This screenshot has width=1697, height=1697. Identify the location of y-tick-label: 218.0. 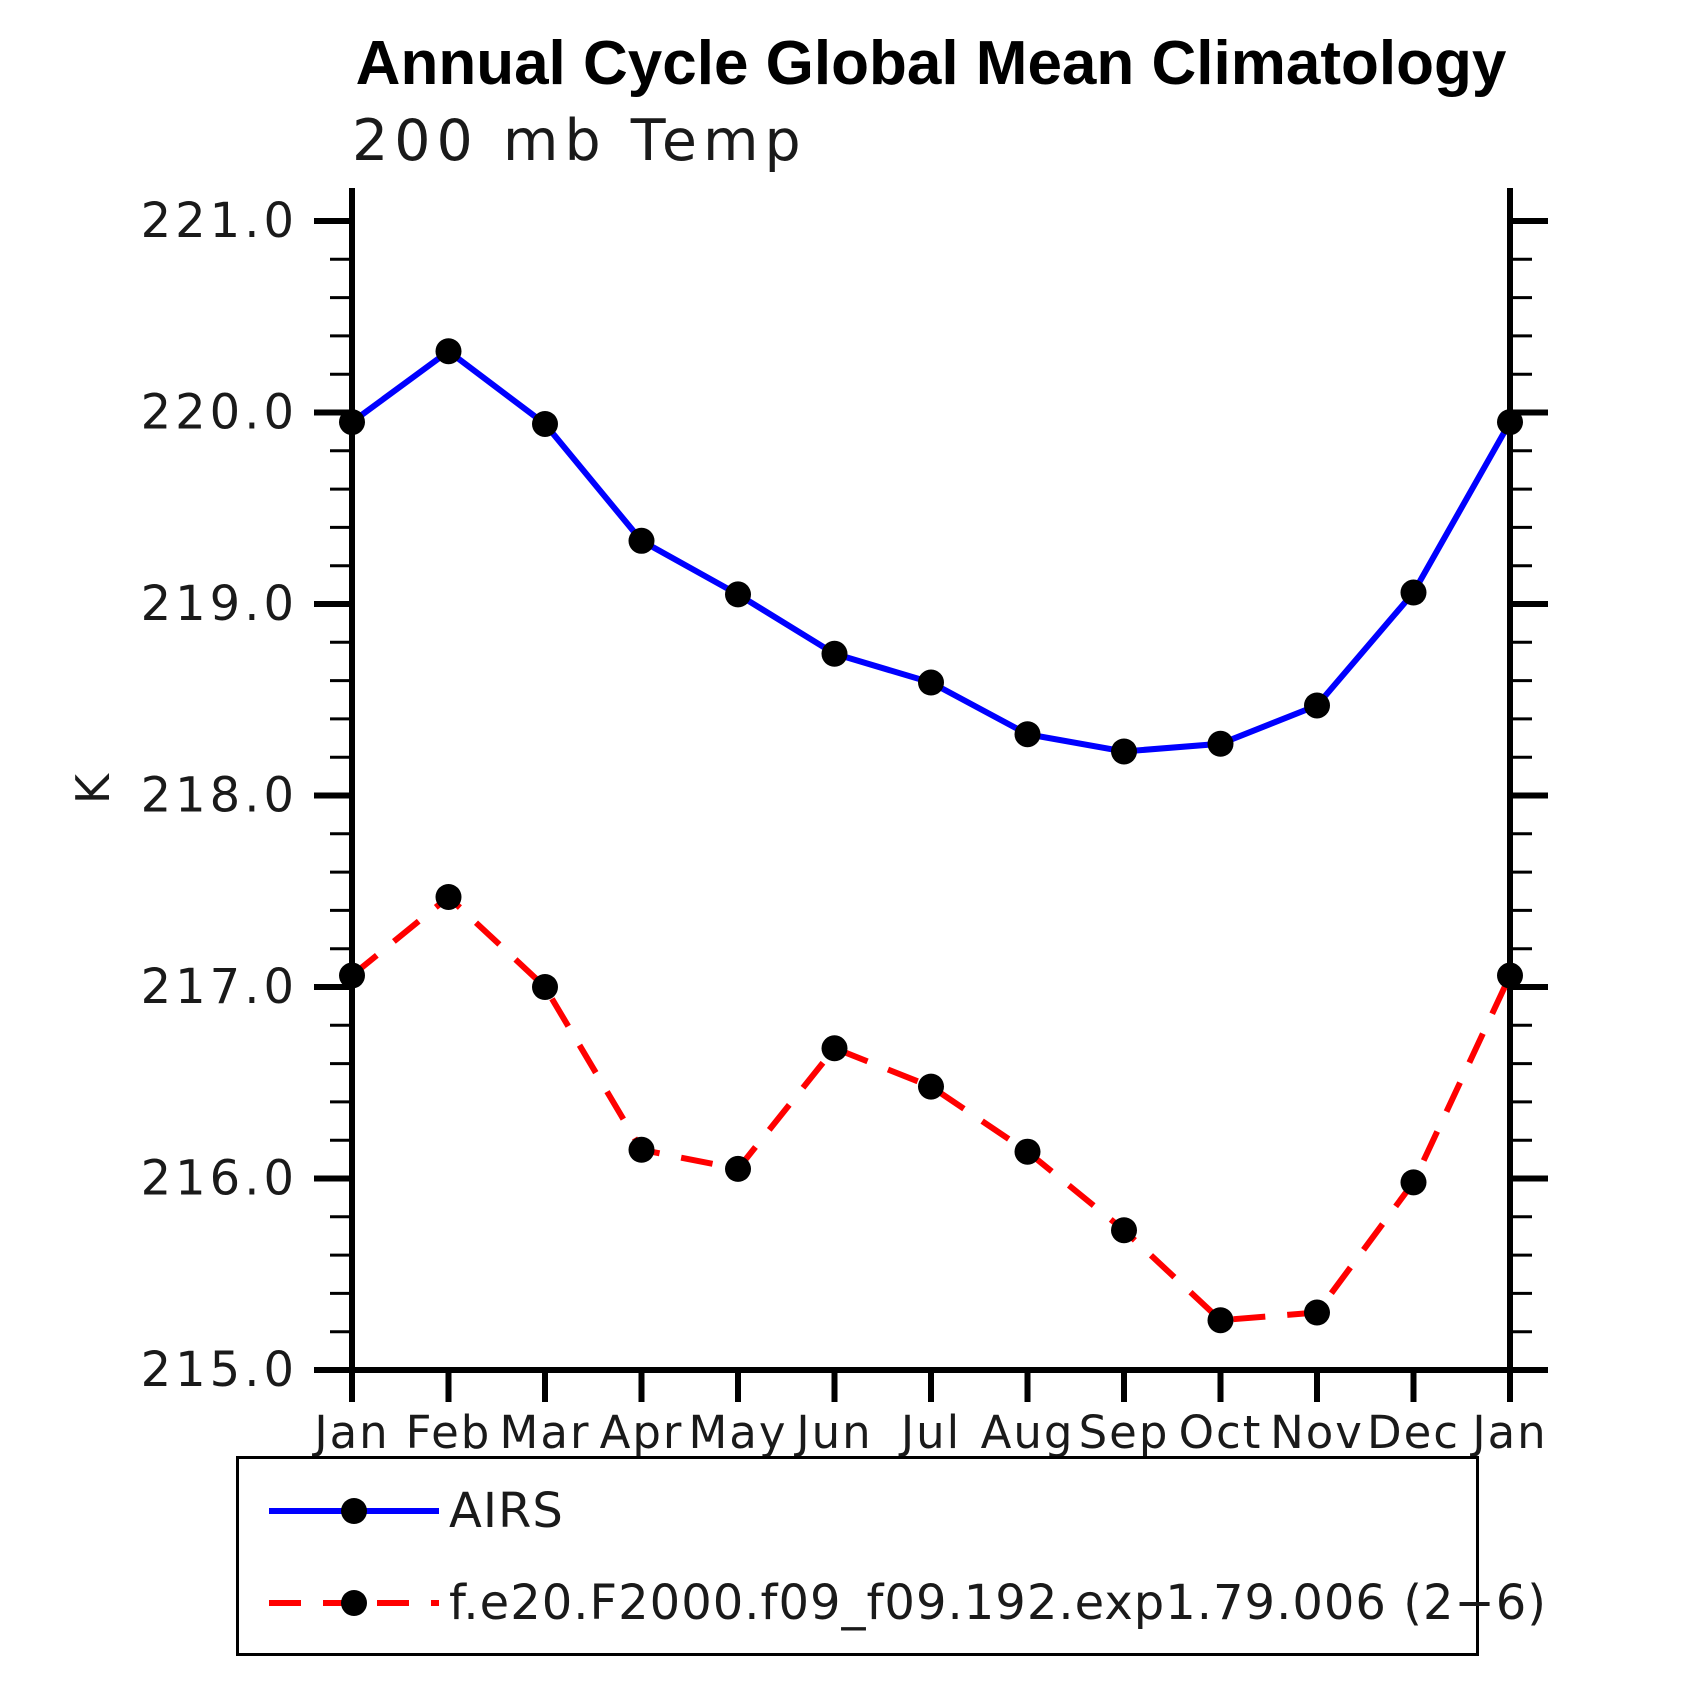
(219, 796).